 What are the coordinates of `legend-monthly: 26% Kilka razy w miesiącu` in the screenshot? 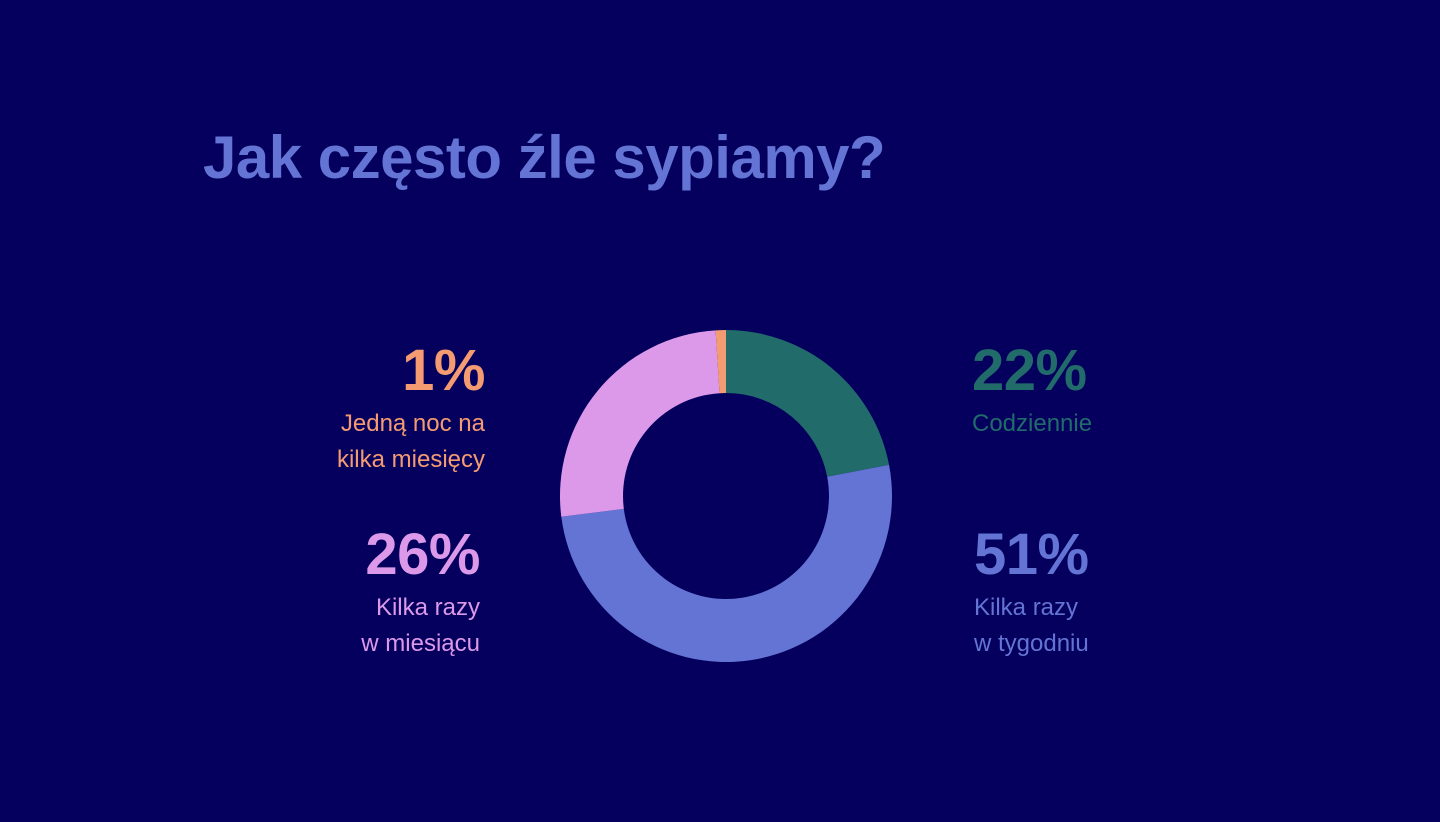 It's located at (350, 593).